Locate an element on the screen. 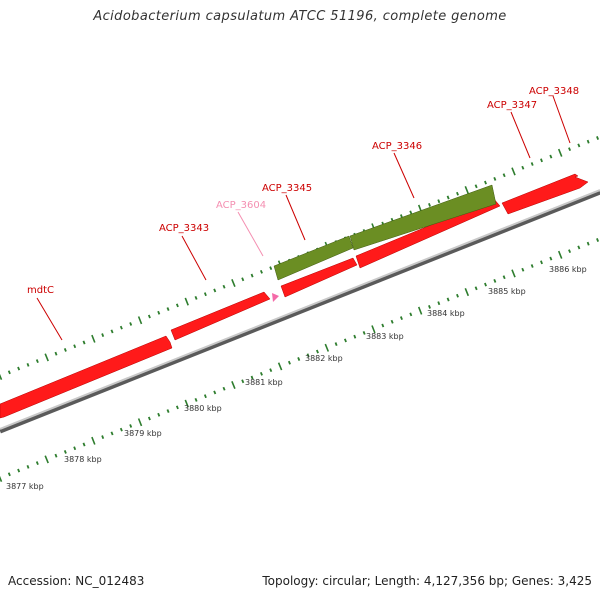  gene-label-acp-3348: ACP_3348 is located at coordinates (554, 91).